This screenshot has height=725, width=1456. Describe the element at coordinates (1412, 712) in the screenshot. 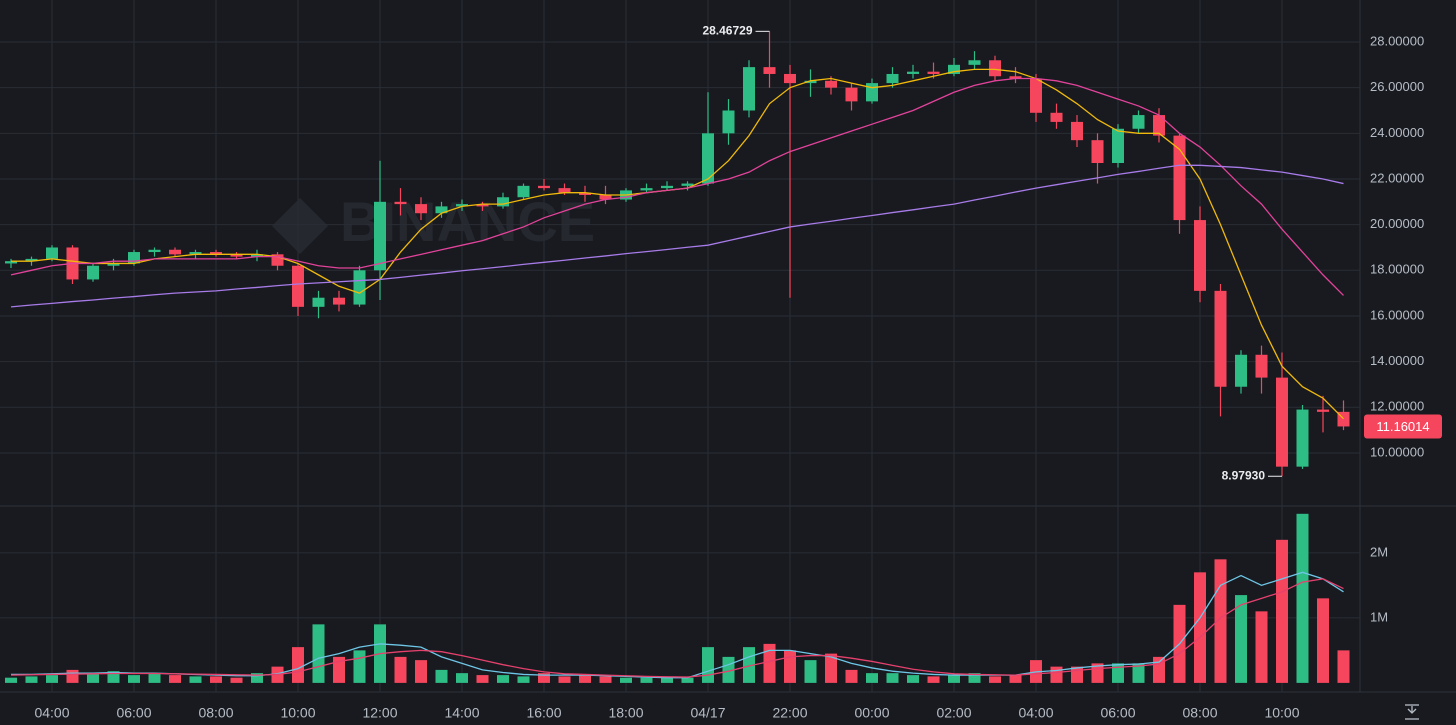

I see `scale-icon` at that location.